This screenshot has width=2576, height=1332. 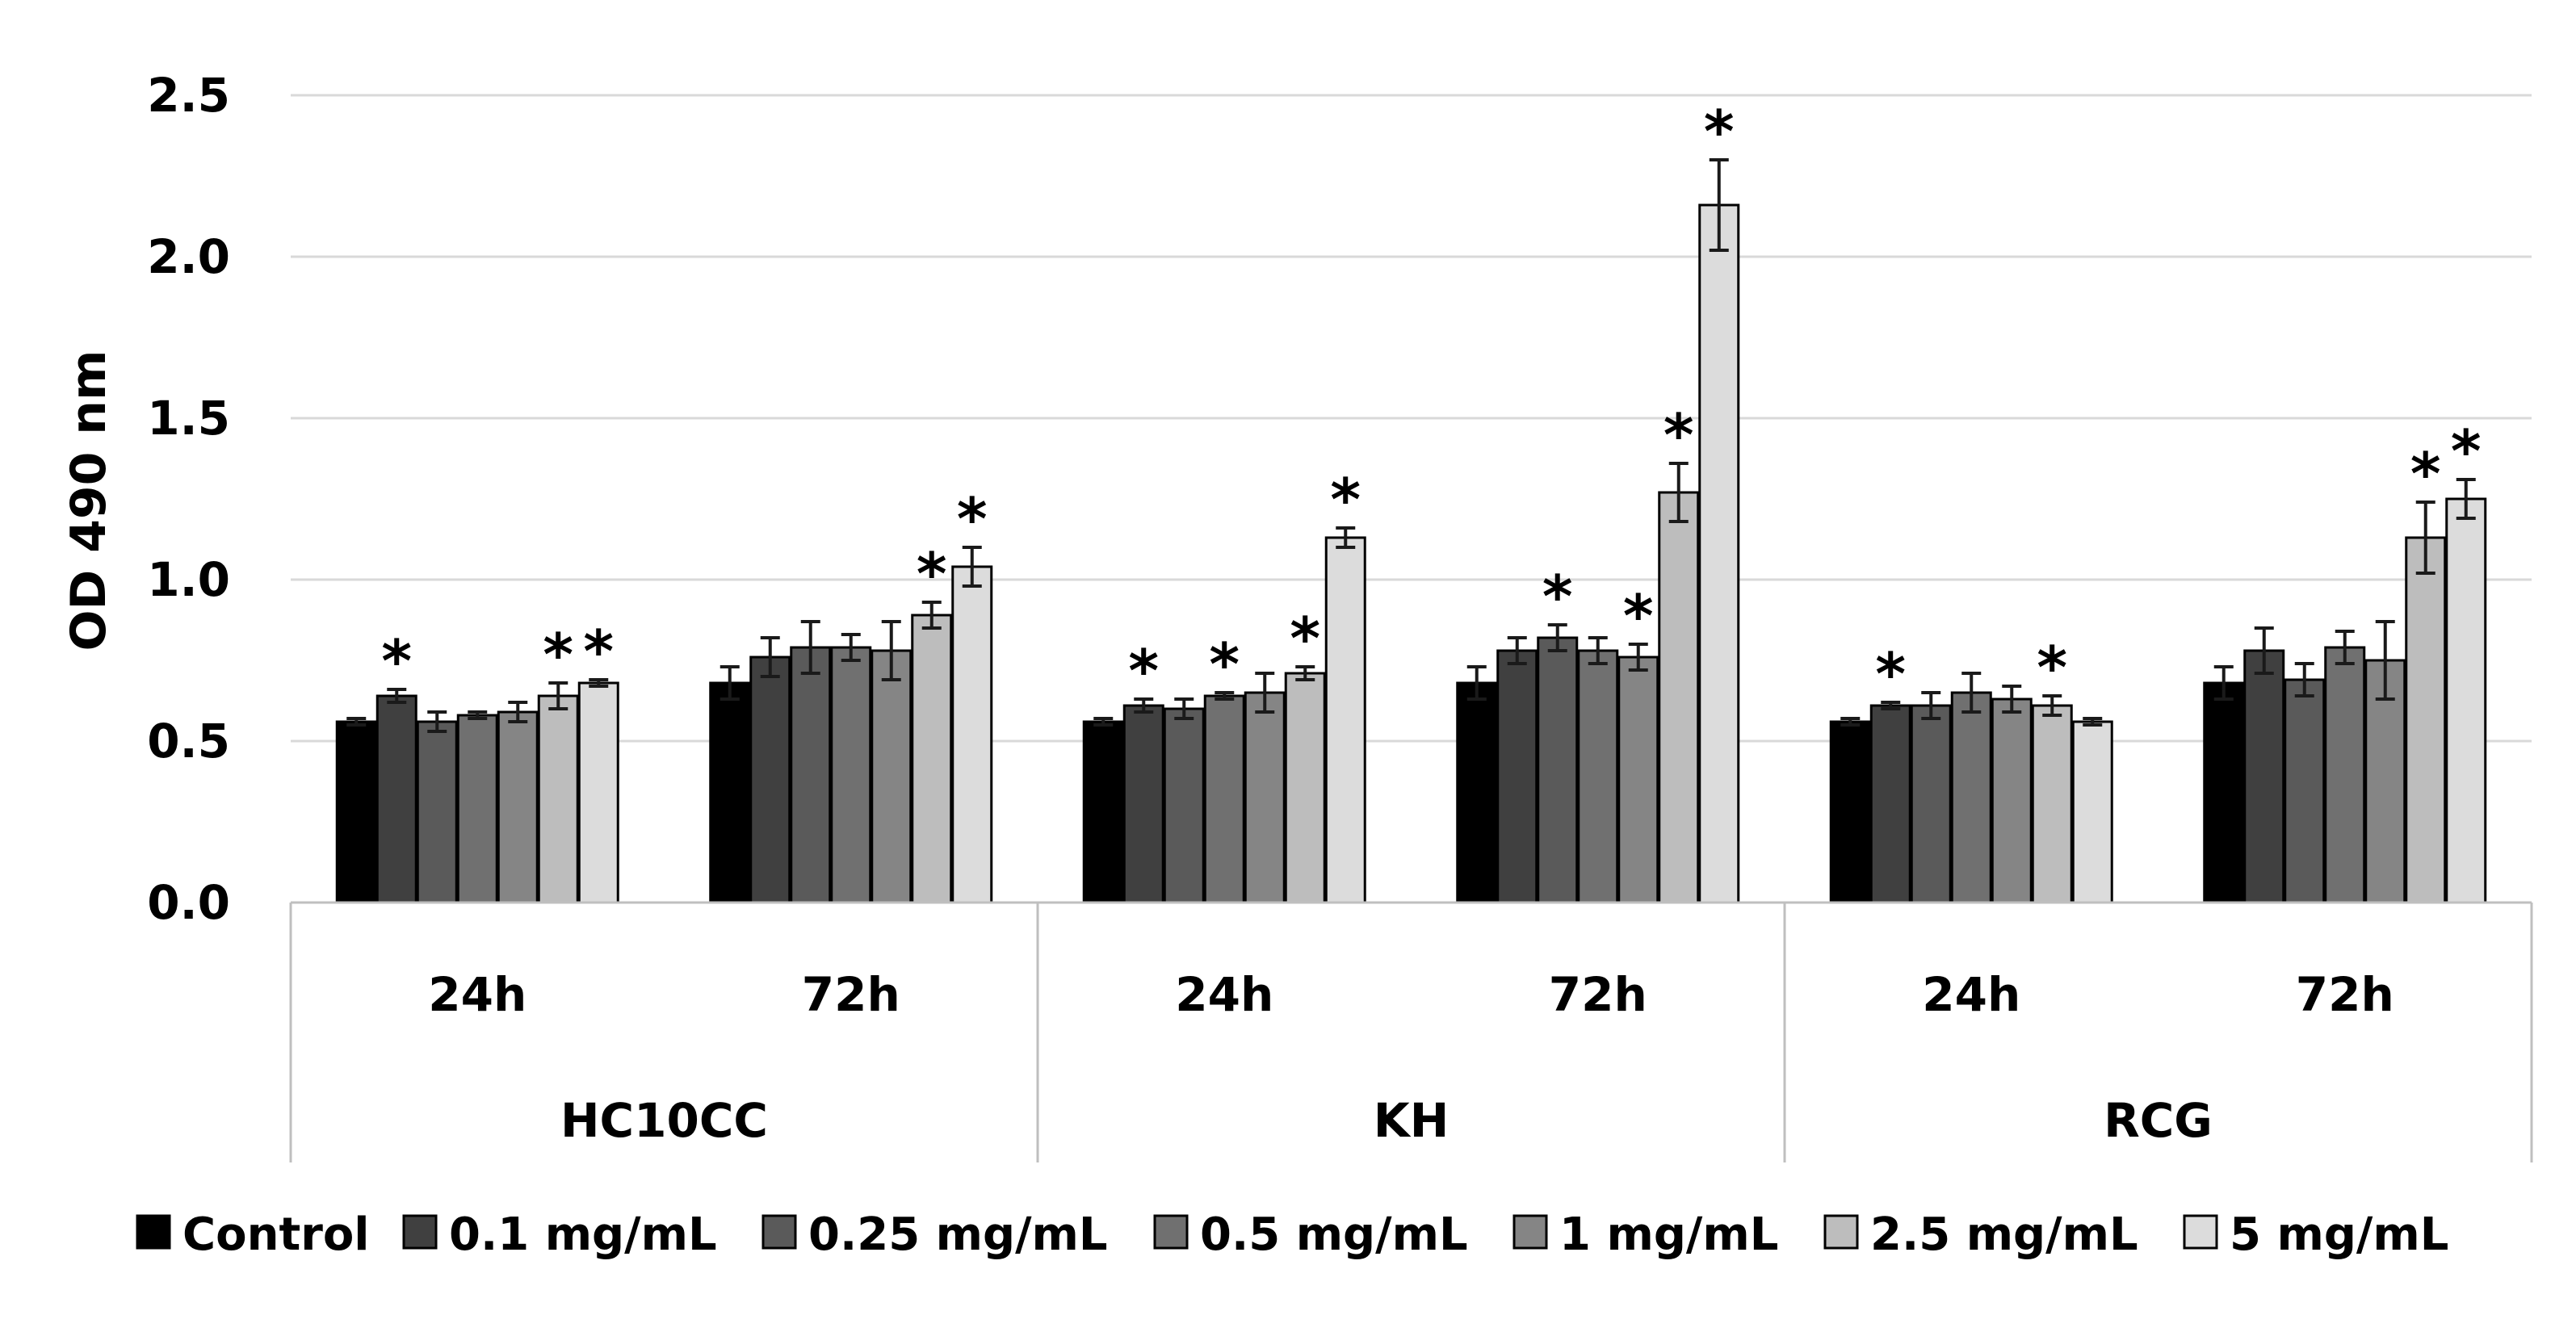 What do you see at coordinates (1412, 1120) in the screenshot?
I see `x-group-label: KH` at bounding box center [1412, 1120].